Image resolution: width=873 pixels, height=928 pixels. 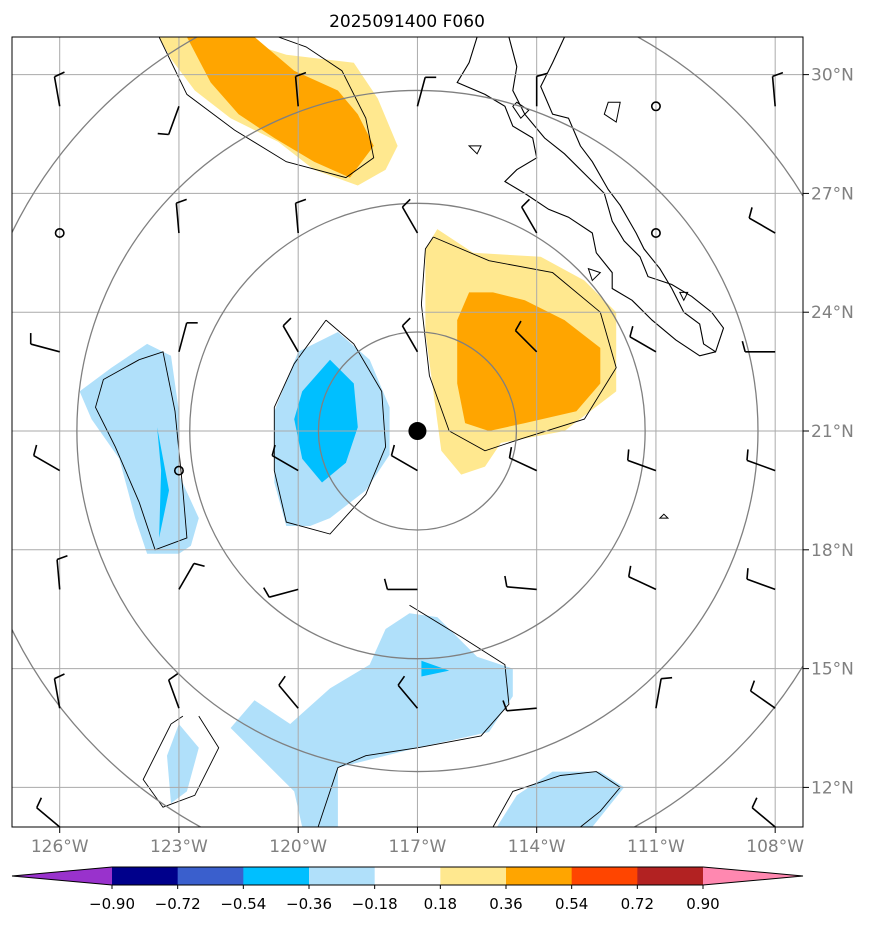 I want to click on x-tick-label-0: 126°W, so click(x=60, y=847).